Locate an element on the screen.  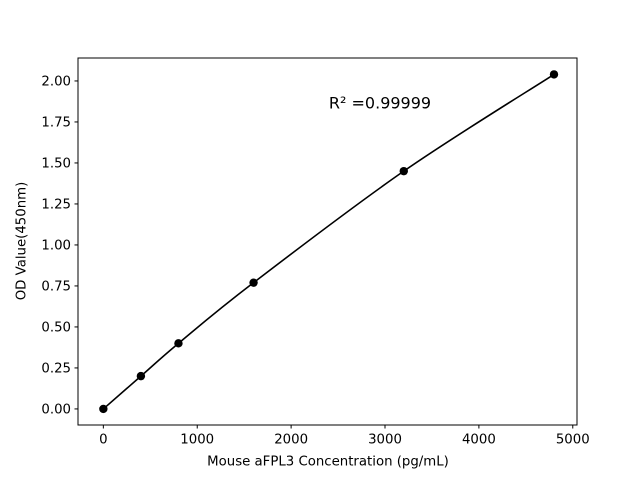
y-tick-label: 0.25 is located at coordinates (56, 369).